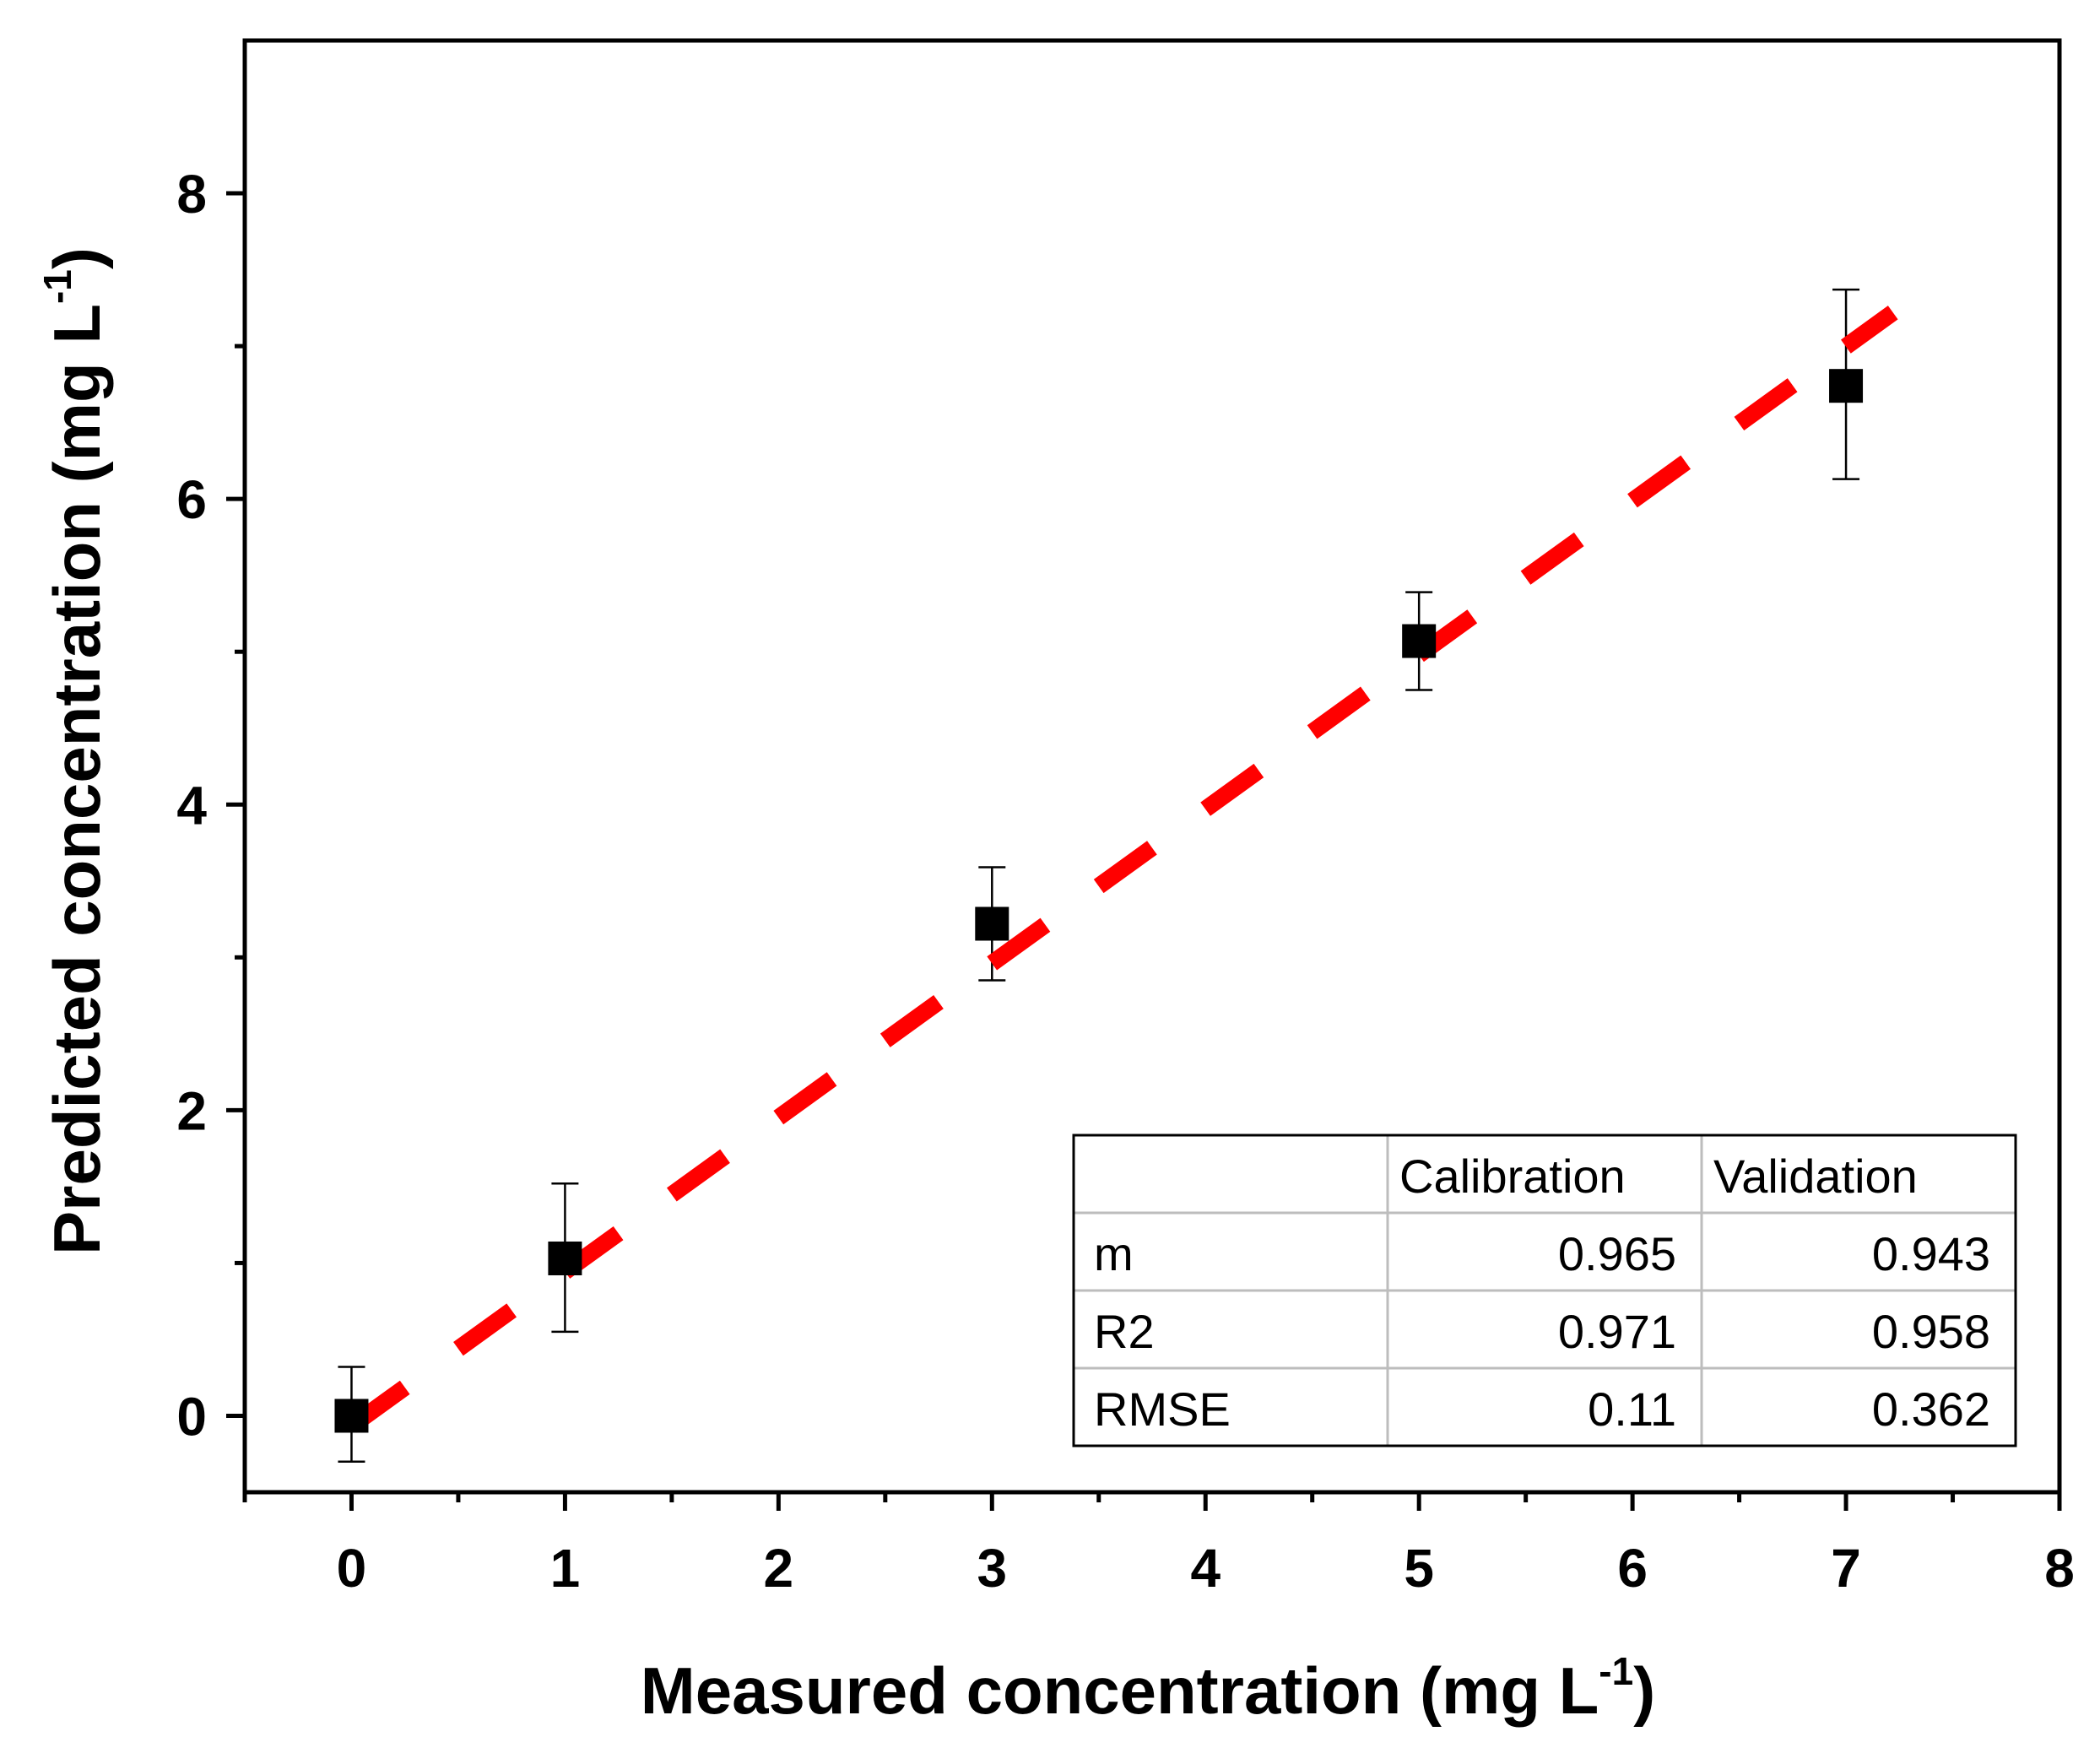  What do you see at coordinates (779, 1568) in the screenshot?
I see `x-tick-label: 2` at bounding box center [779, 1568].